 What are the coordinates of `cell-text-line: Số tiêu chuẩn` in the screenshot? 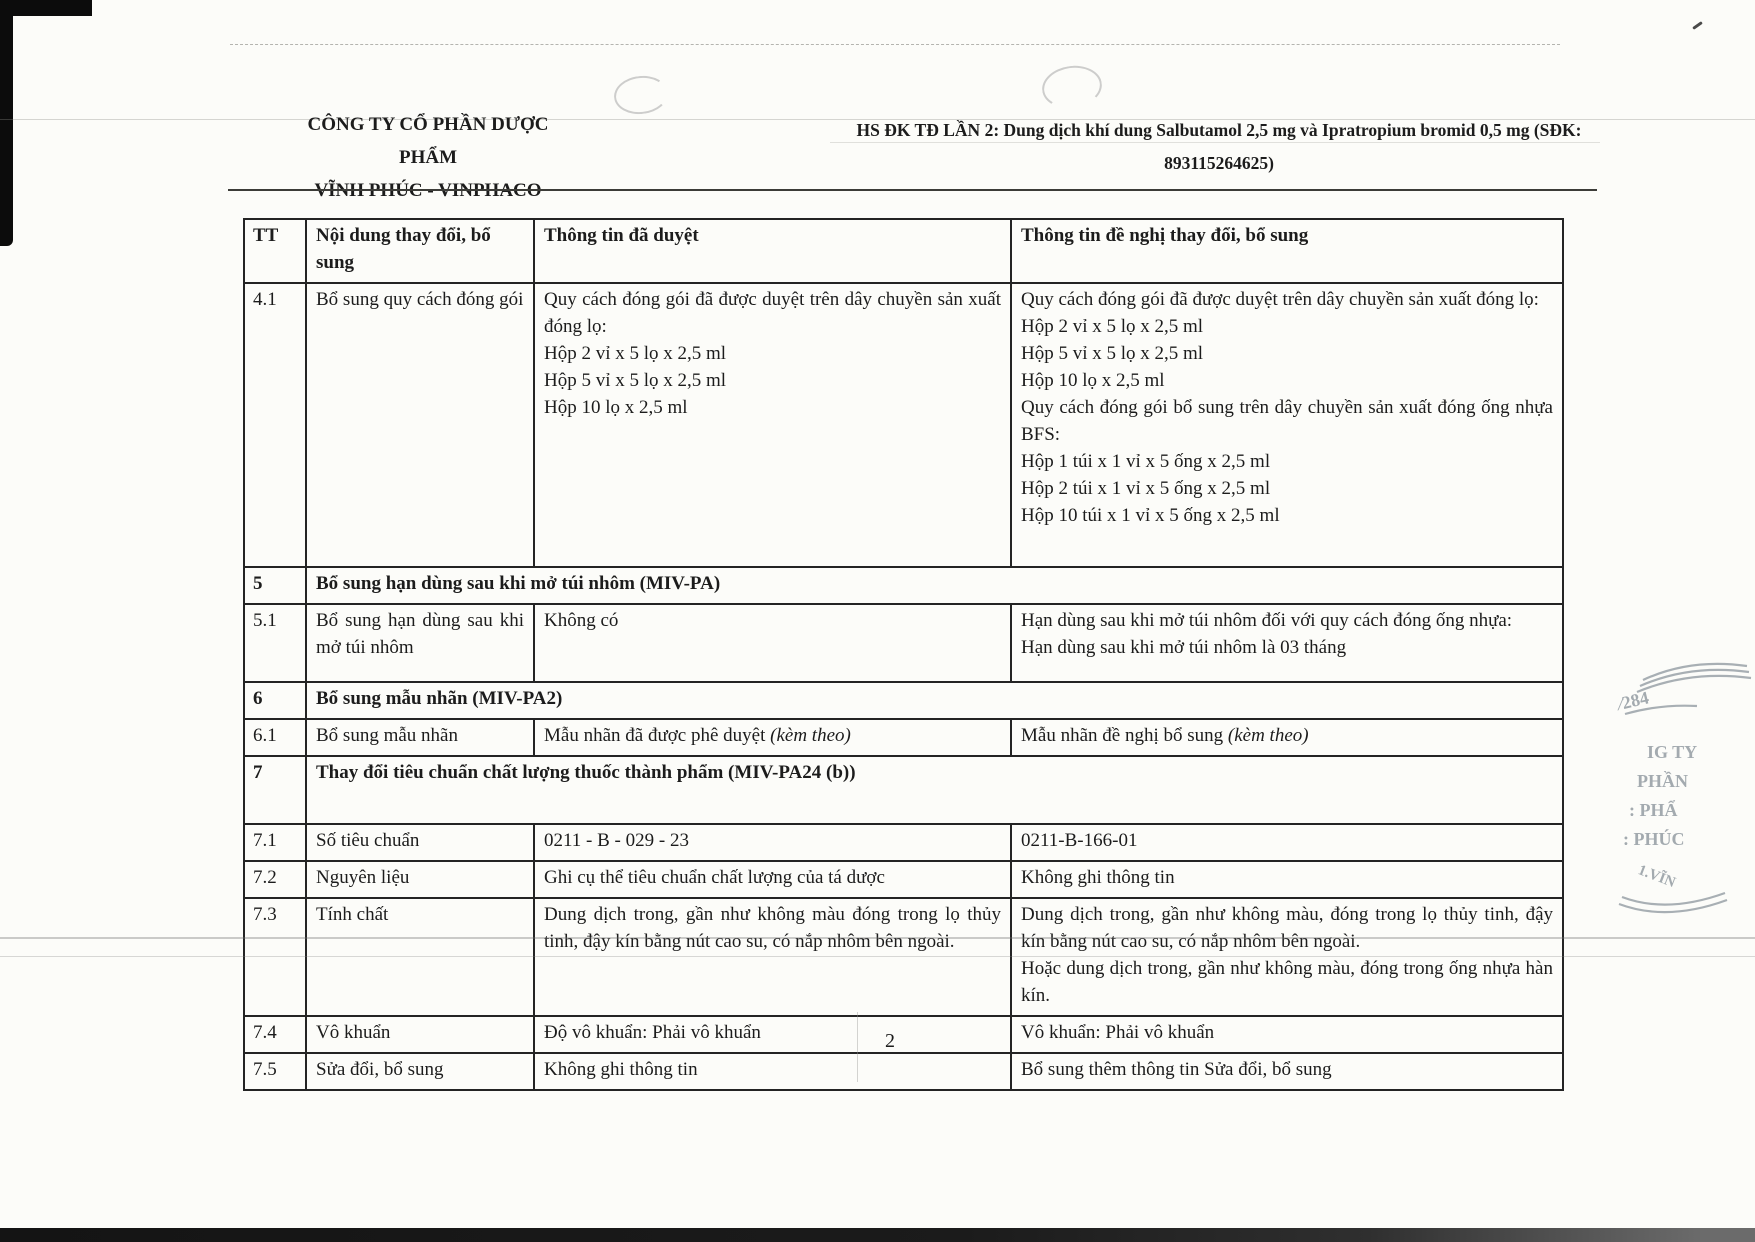 It's located at (368, 840).